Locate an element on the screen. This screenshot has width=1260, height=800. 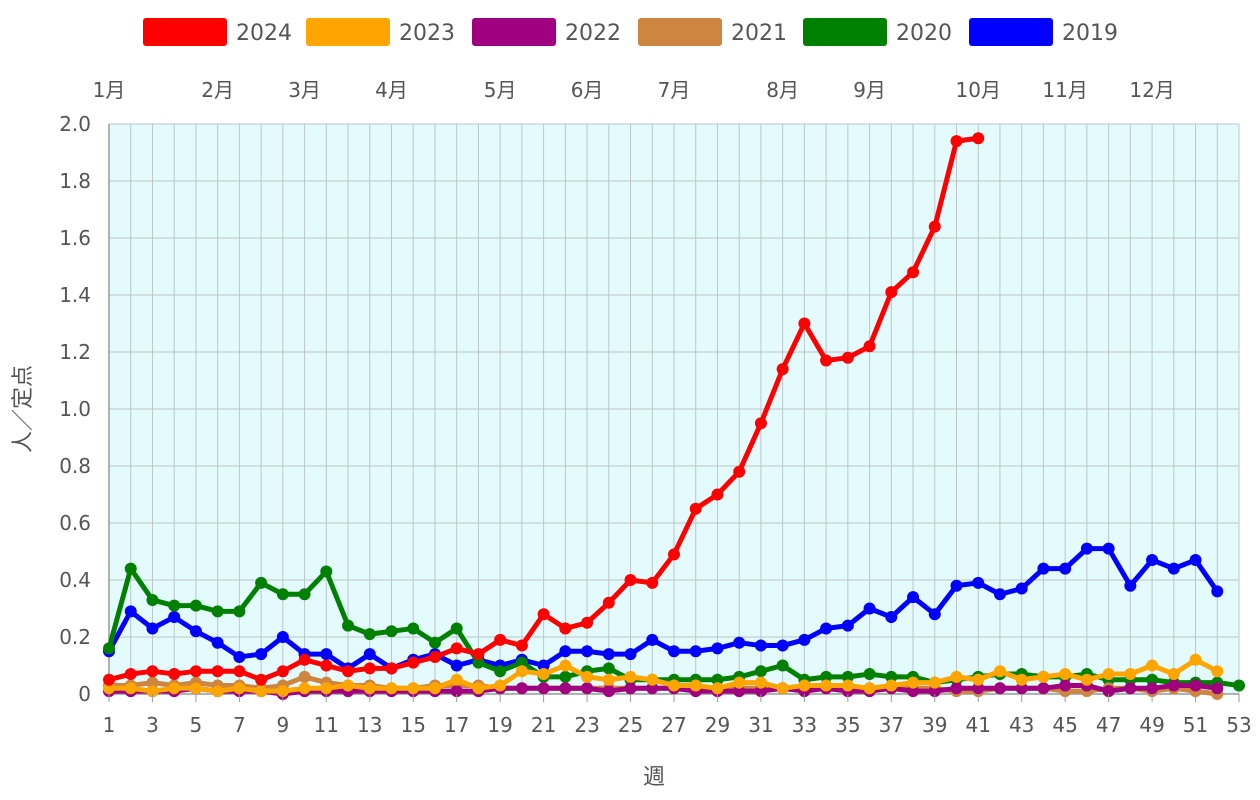
x-tick-label: 35 is located at coordinates (847, 725).